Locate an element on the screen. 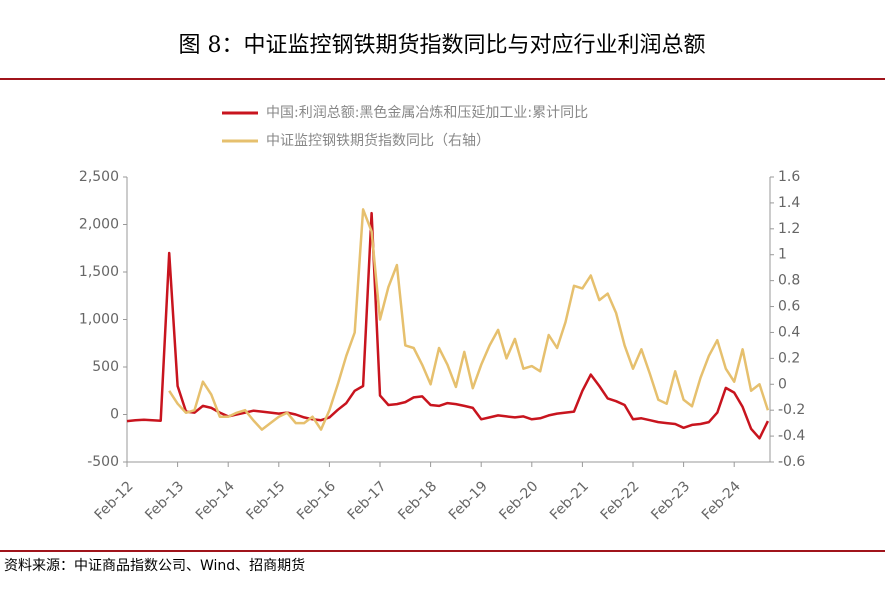 The image size is (885, 591). y2-tick-label: 1.4 is located at coordinates (789, 203).